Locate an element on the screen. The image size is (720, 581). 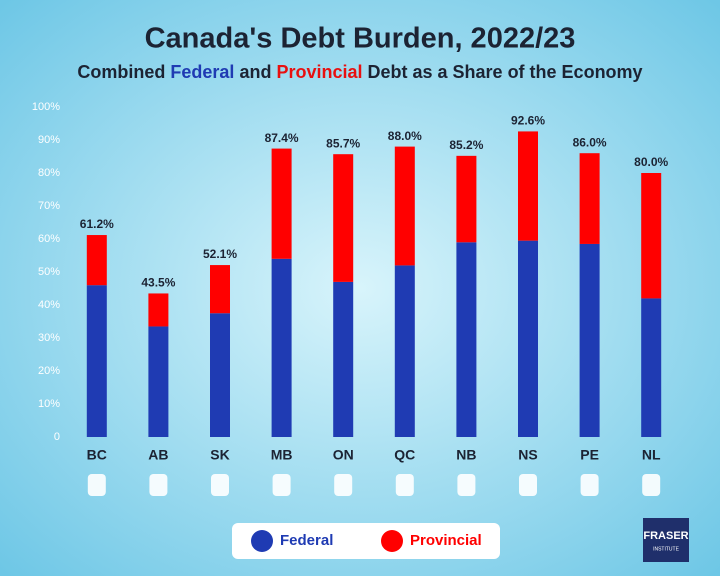
x-tick-label: SK is located at coordinates (219, 455).